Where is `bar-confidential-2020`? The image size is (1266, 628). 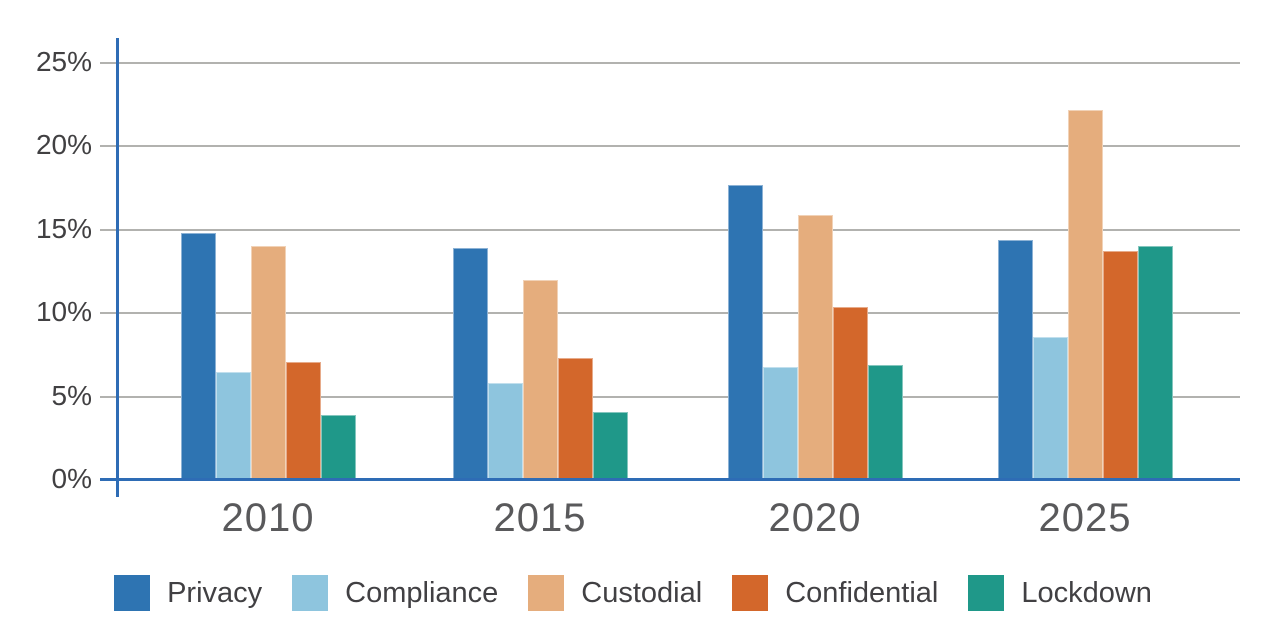 bar-confidential-2020 is located at coordinates (850, 393).